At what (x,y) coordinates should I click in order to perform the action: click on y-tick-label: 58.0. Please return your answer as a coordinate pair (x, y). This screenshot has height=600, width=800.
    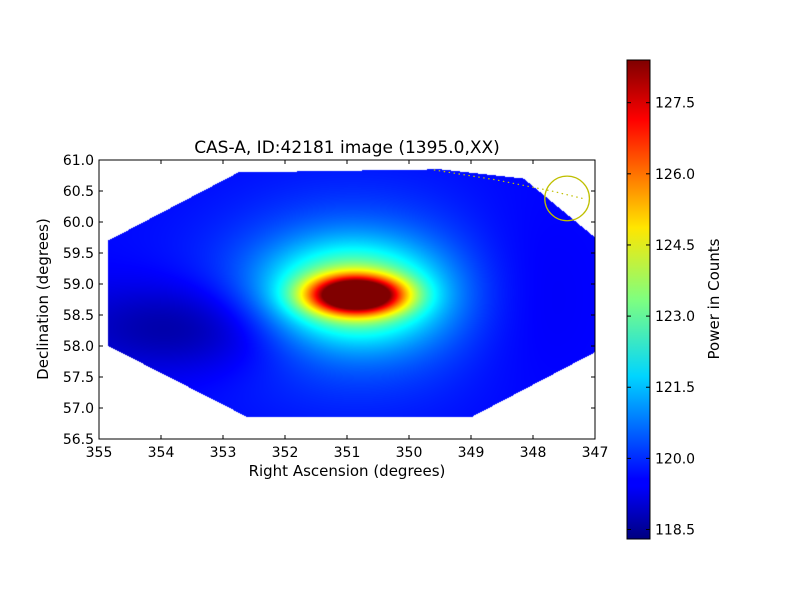
    Looking at the image, I should click on (78, 347).